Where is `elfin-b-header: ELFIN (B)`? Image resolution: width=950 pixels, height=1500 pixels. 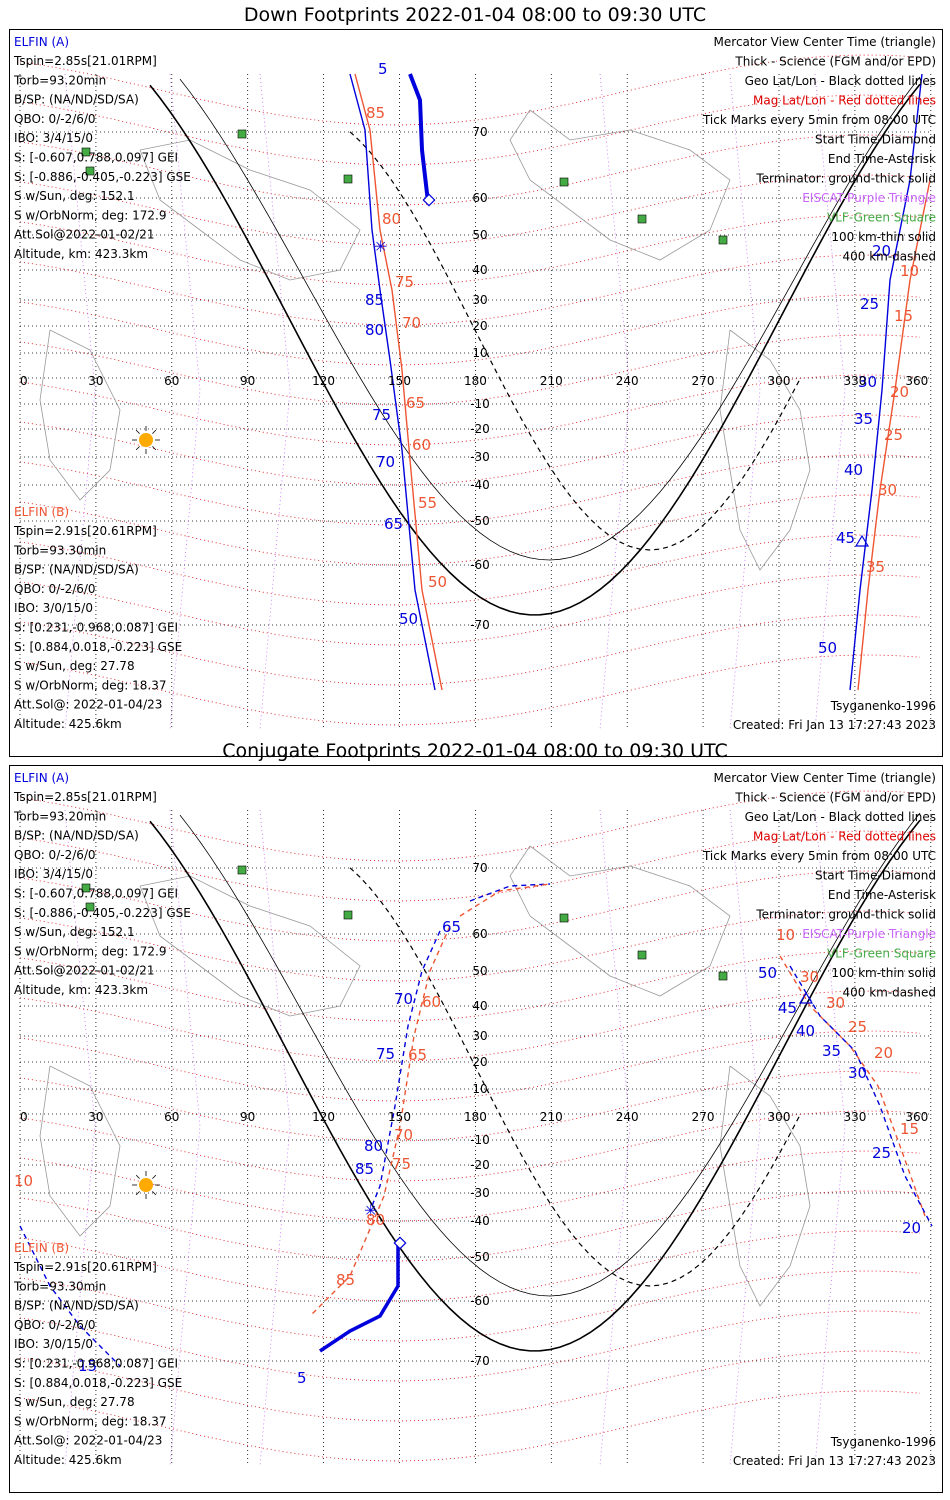 elfin-b-header: ELFIN (B) is located at coordinates (41, 1248).